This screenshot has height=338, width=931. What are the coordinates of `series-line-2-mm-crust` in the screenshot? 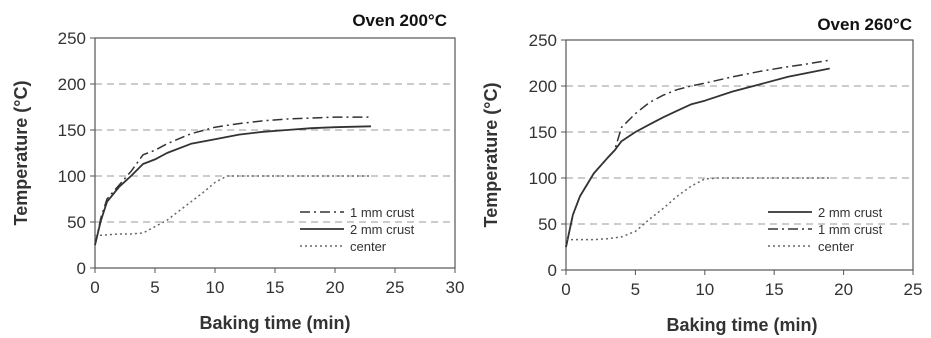 It's located at (233, 185).